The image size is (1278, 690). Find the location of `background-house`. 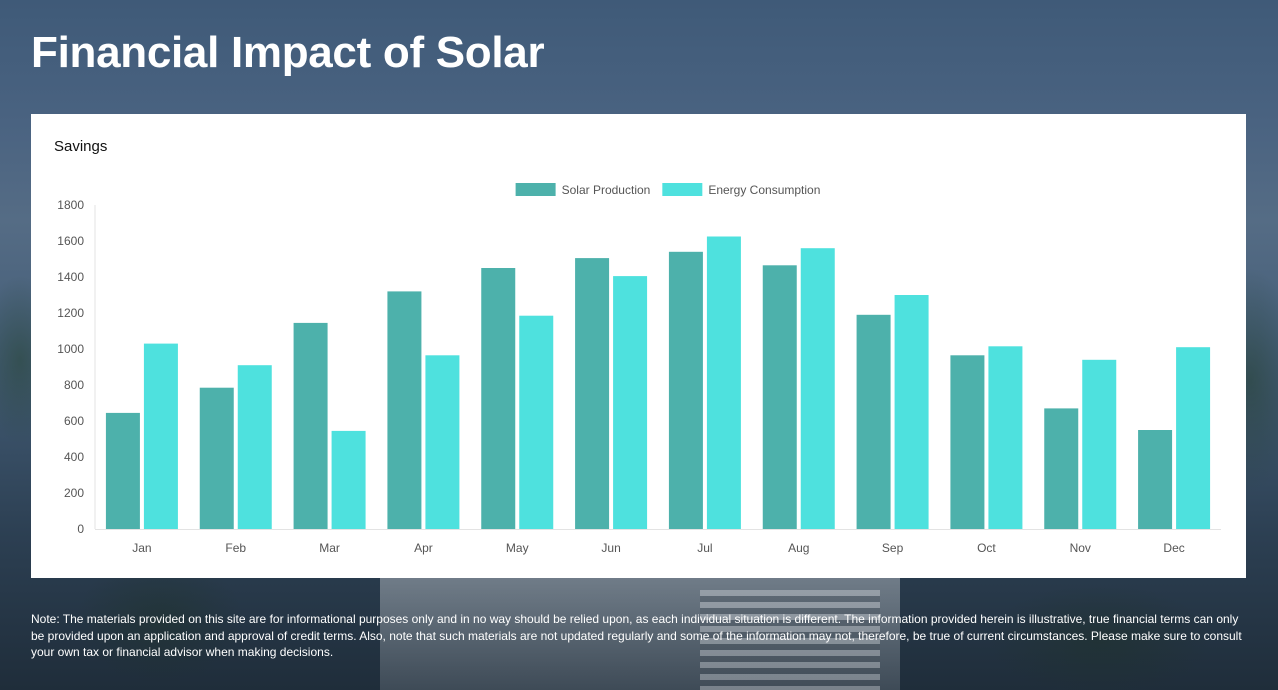

background-house is located at coordinates (640, 630).